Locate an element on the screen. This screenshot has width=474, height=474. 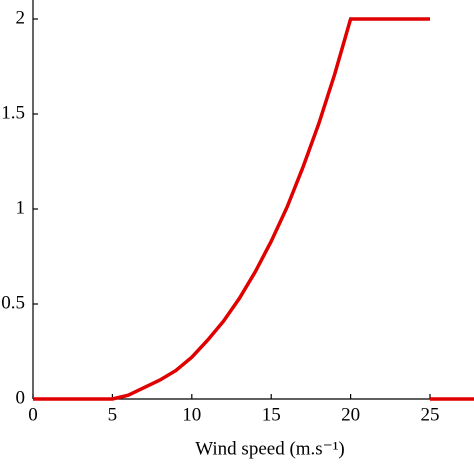
x-tick-label: 0 is located at coordinates (33, 414).